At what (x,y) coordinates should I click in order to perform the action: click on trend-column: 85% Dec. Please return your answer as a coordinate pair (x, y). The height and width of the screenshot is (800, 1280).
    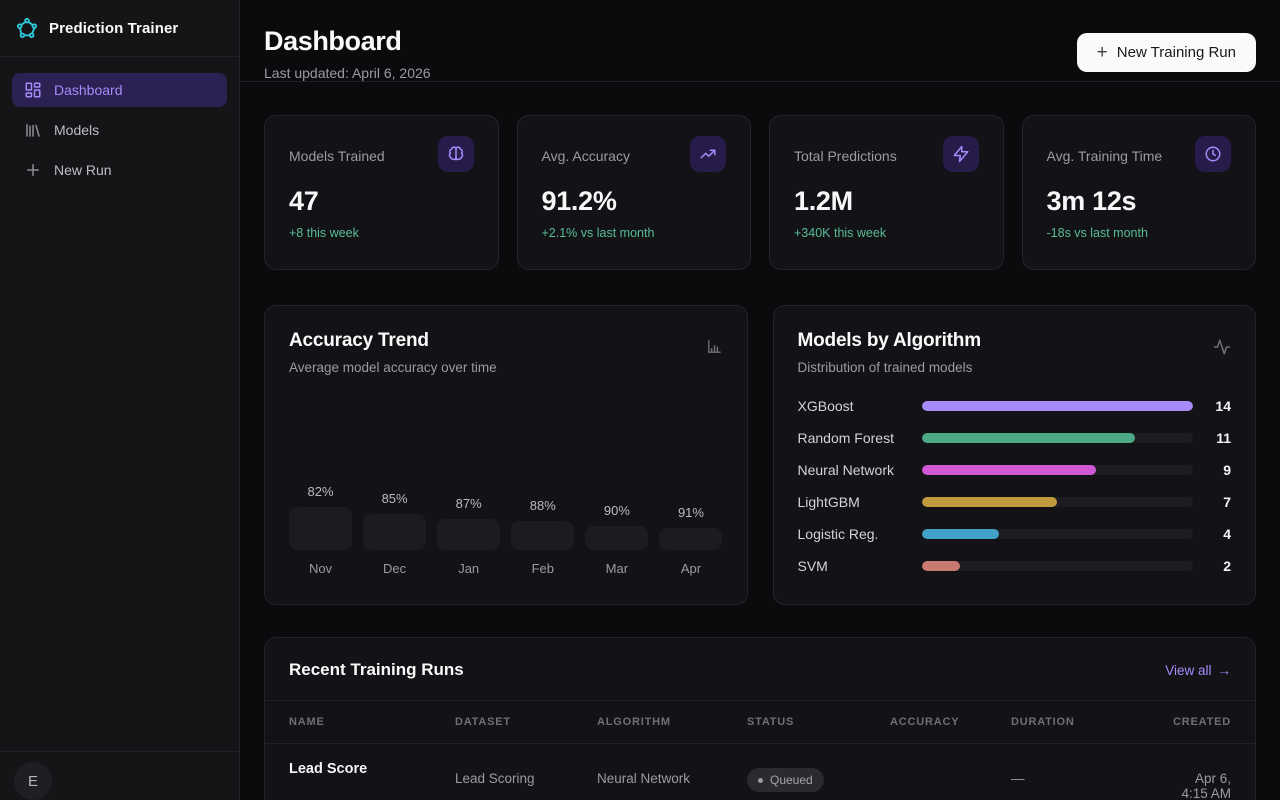
    Looking at the image, I should click on (395, 533).